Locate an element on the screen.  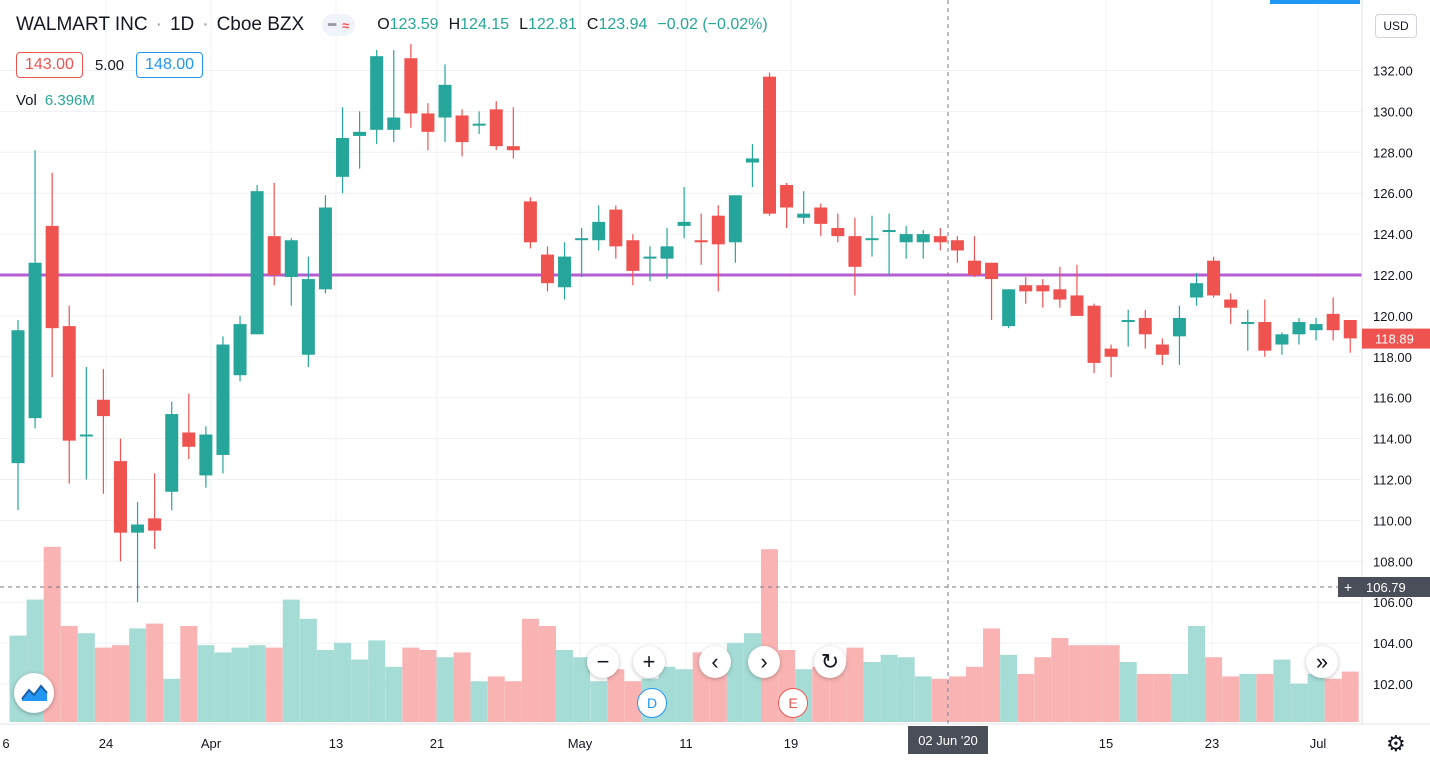
currency-button: USD is located at coordinates (1396, 26).